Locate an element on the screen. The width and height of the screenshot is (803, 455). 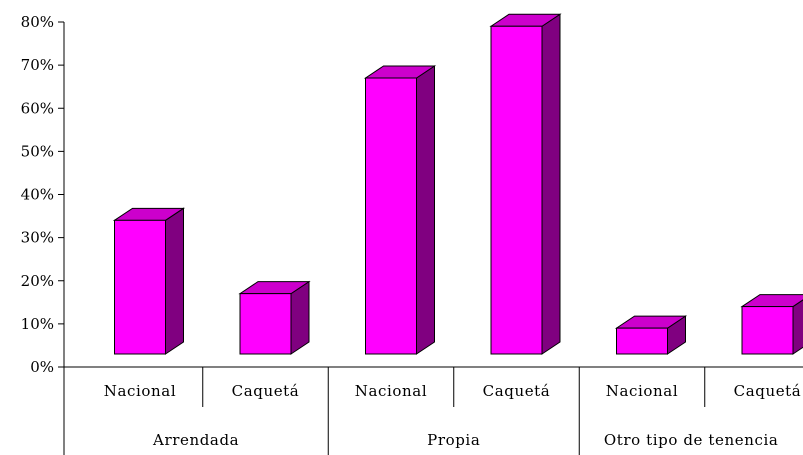
x-group-label: Otro tipo de tenencia is located at coordinates (691, 440).